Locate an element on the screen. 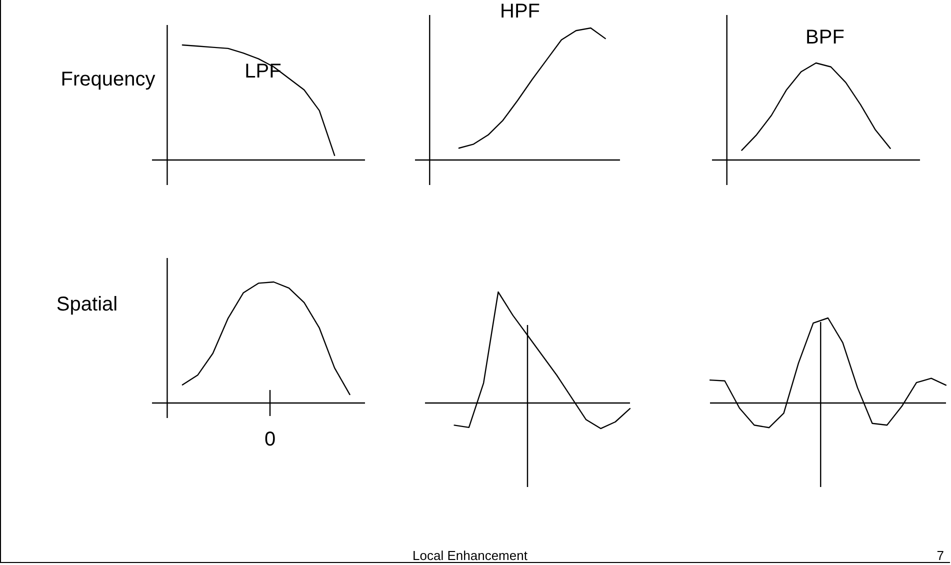  y-axis-title: Frequency is located at coordinates (108, 79).